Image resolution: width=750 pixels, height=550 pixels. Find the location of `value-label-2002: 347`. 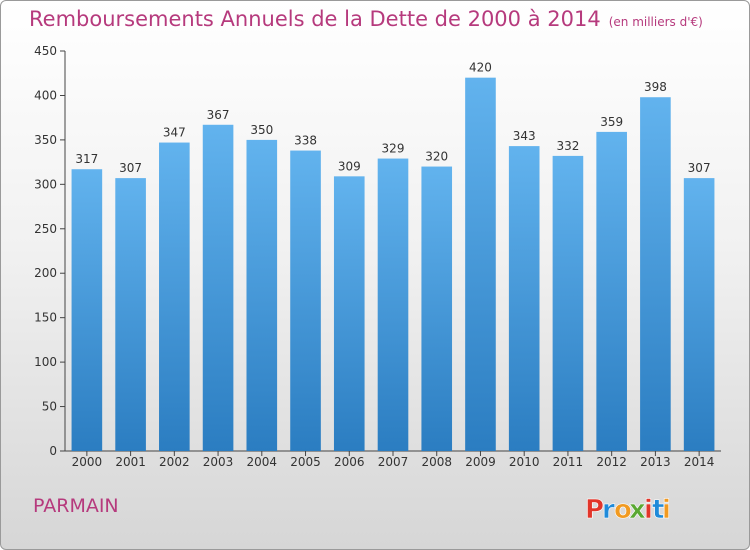

value-label-2002: 347 is located at coordinates (174, 133).